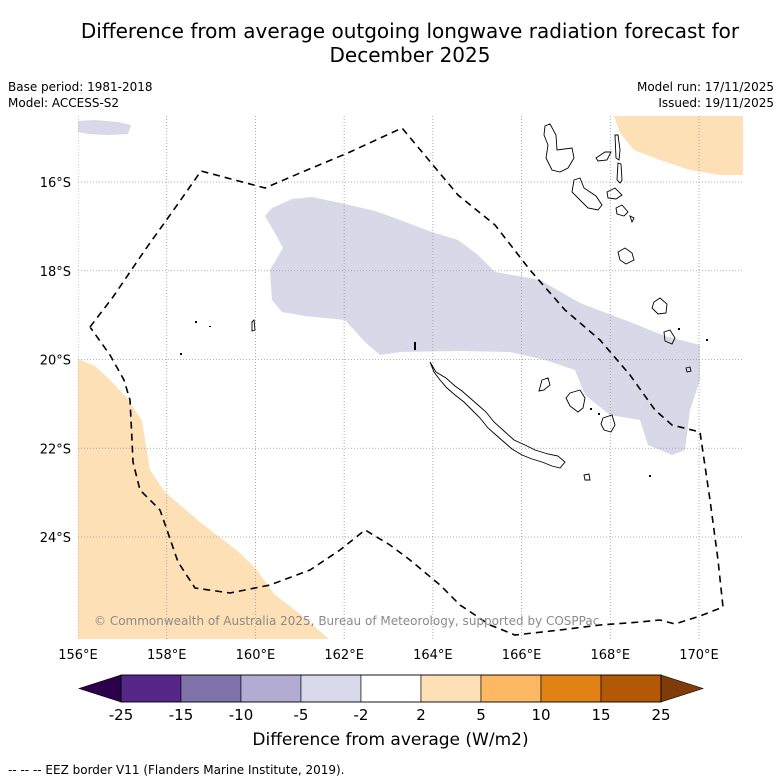 This screenshot has height=781, width=781. I want to click on colorbar-tick-label: -15, so click(181, 715).